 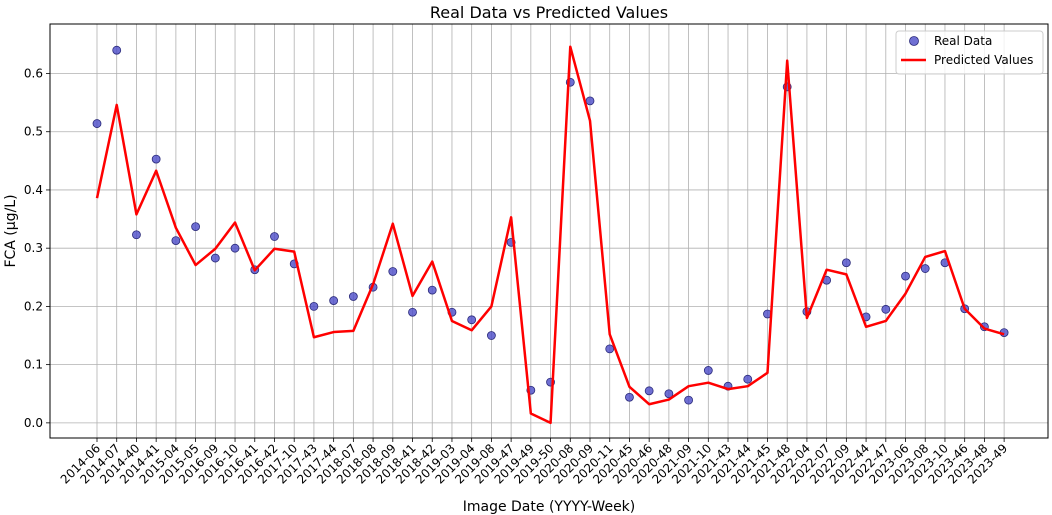 I want to click on y-tick-label: 0.2, so click(x=33, y=306).